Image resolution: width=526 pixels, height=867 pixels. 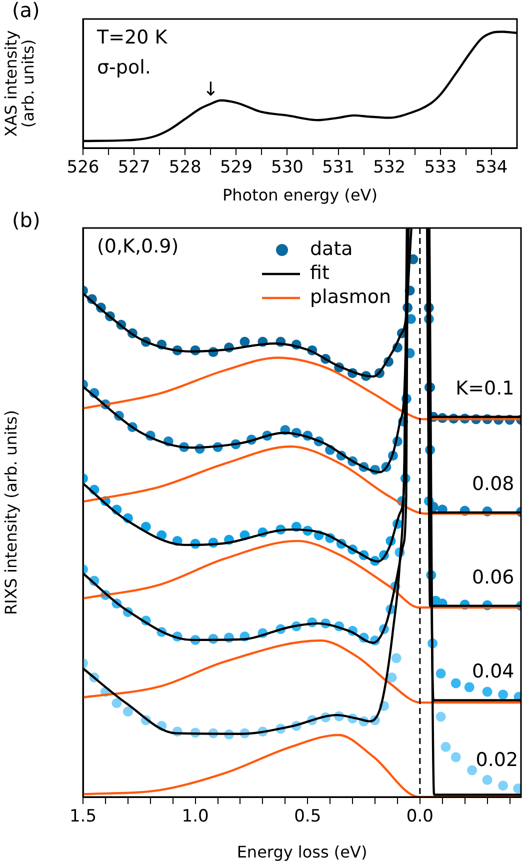 I want to click on text: (b), so click(x=26, y=220).